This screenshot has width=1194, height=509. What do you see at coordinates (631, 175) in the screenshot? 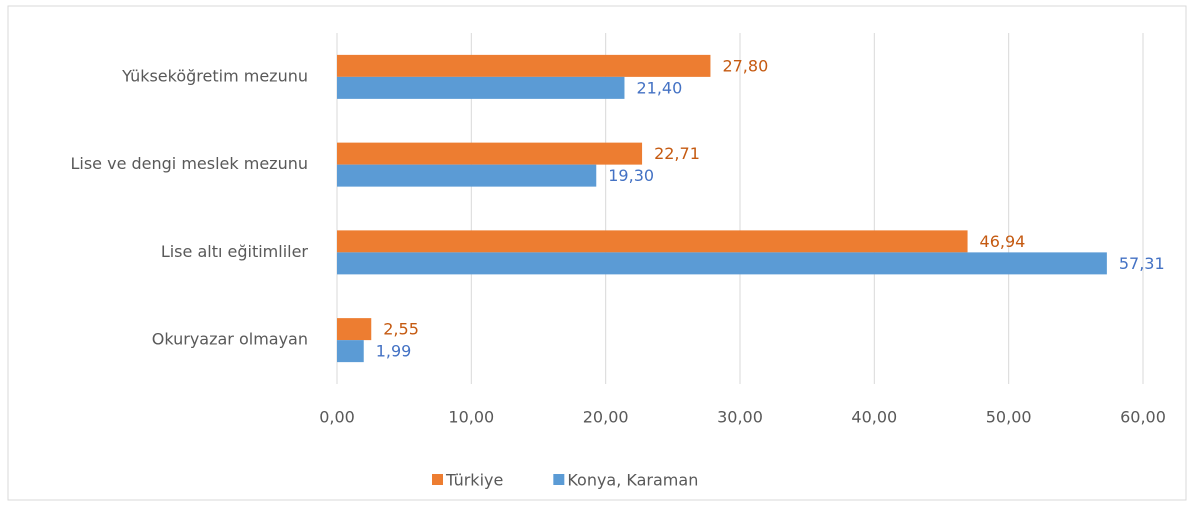
I see `value-label: 19,30` at bounding box center [631, 175].